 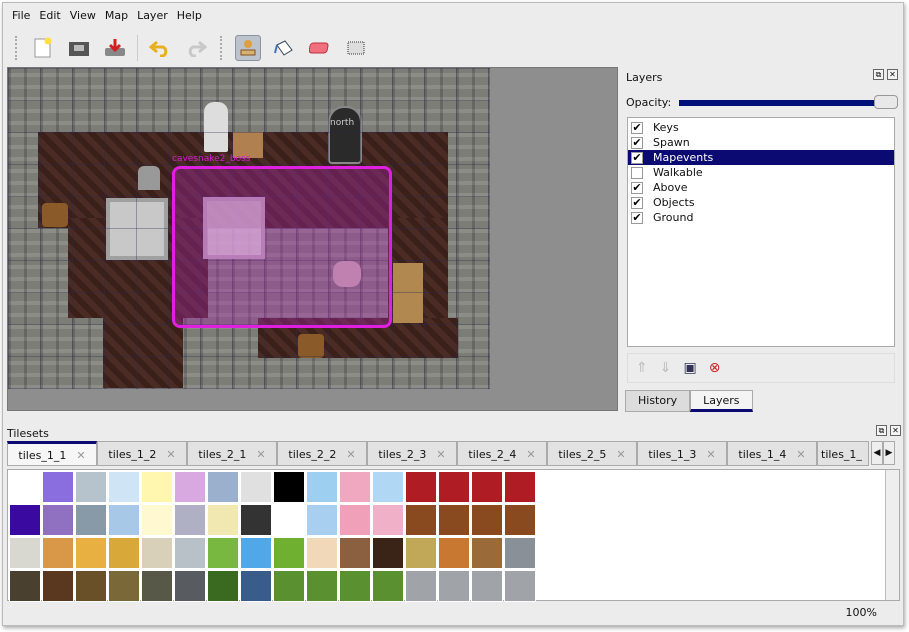 What do you see at coordinates (189, 15) in the screenshot?
I see `menu-help: Help` at bounding box center [189, 15].